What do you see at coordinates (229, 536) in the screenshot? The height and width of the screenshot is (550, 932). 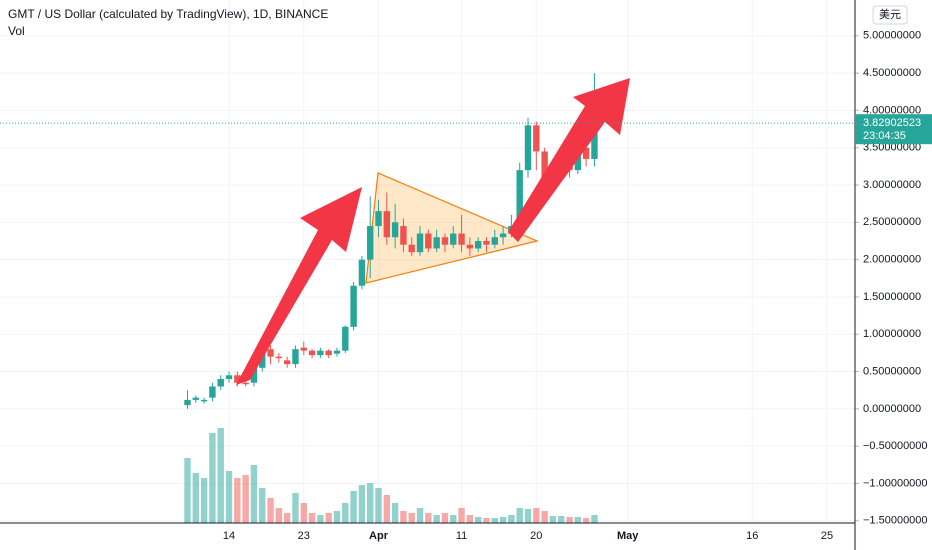 I see `x-tick-label: 14` at bounding box center [229, 536].